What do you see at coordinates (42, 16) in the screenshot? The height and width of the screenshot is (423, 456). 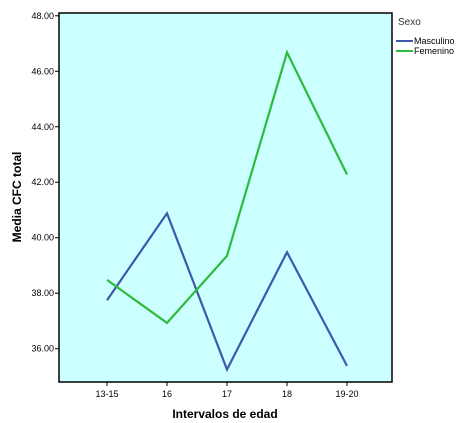 I see `y-tick-label: 48.00` at bounding box center [42, 16].